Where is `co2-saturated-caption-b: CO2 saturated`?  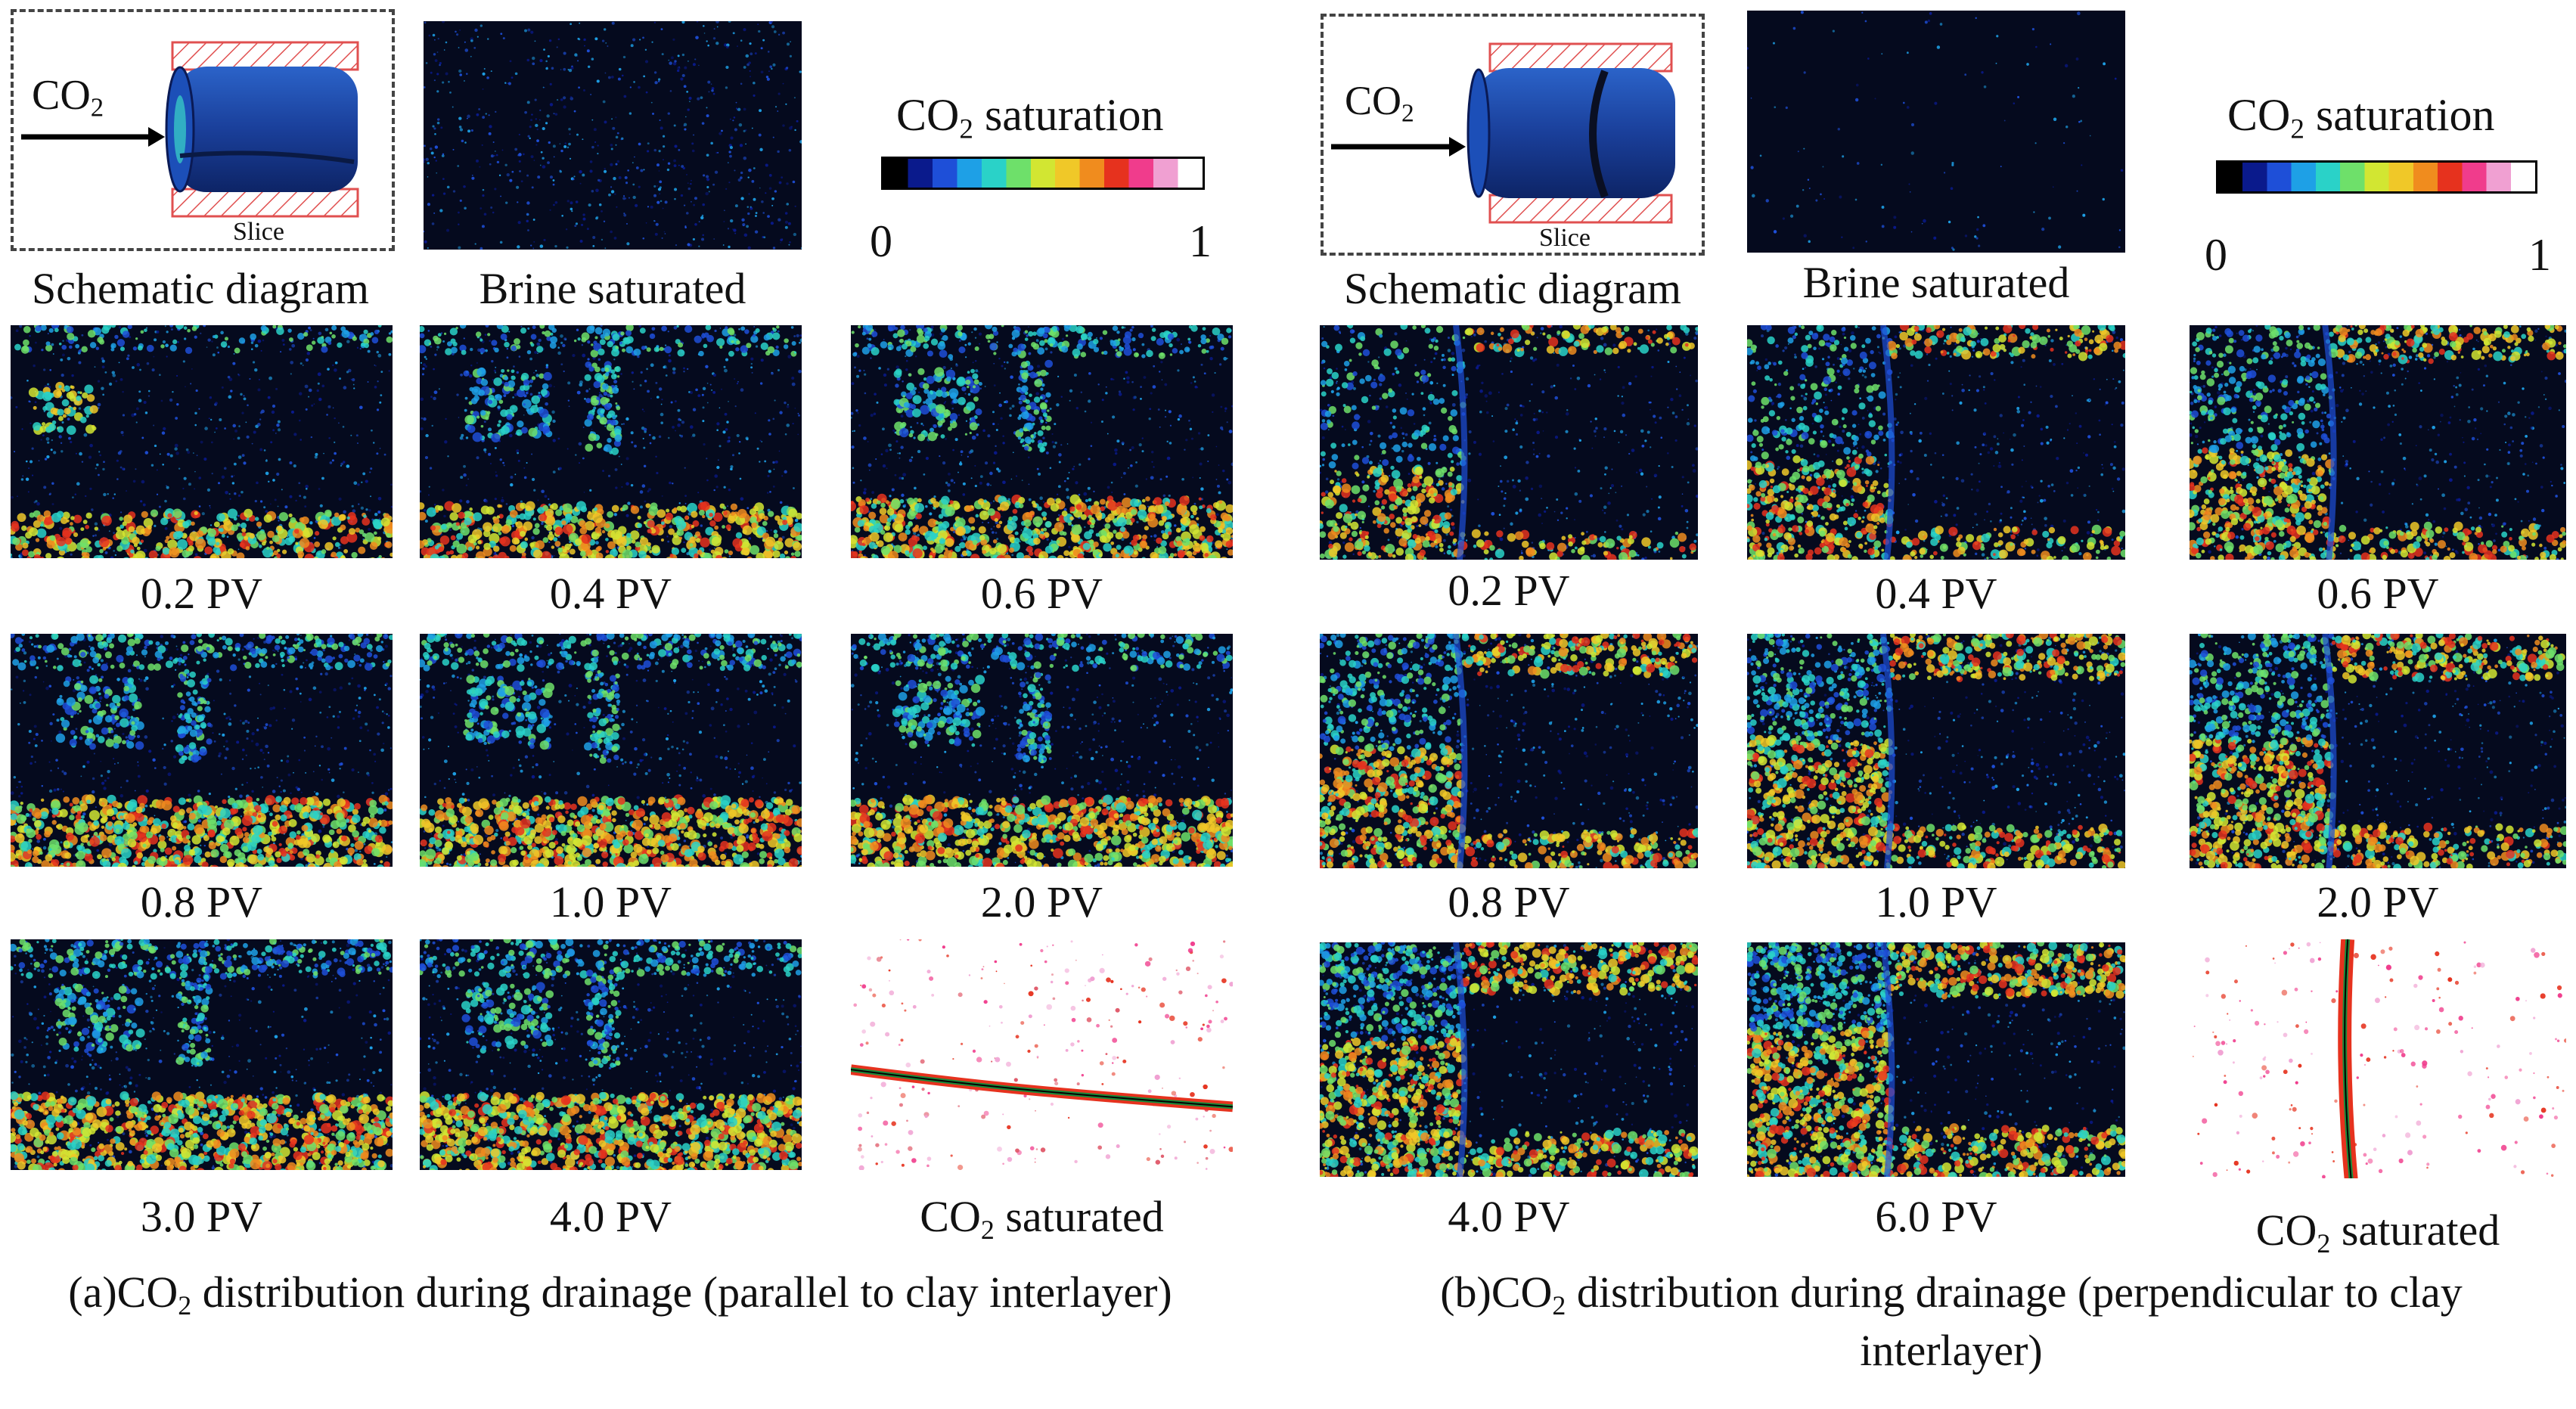
co2-saturated-caption-b: CO2 saturated is located at coordinates (2378, 1233).